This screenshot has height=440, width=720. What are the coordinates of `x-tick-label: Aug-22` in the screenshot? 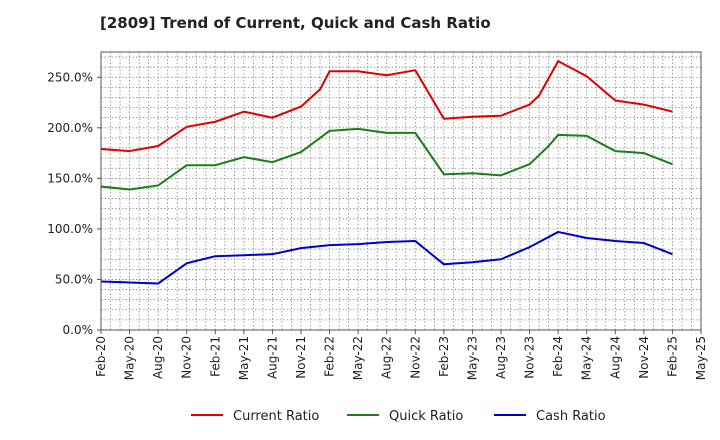 It's located at (387, 357).